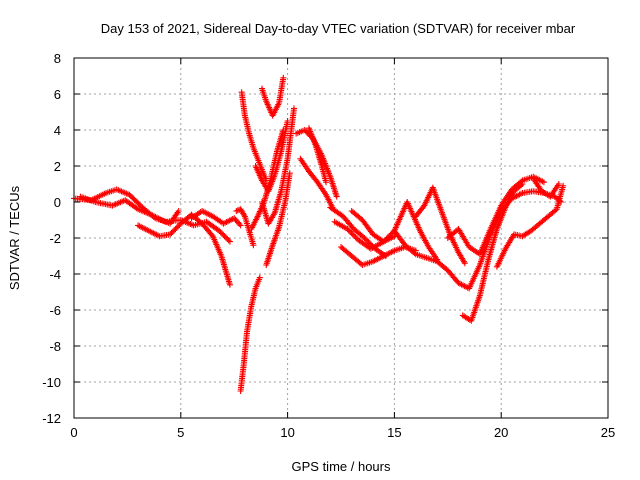 The image size is (640, 480). What do you see at coordinates (317, 155) in the screenshot?
I see `series-s15` at bounding box center [317, 155].